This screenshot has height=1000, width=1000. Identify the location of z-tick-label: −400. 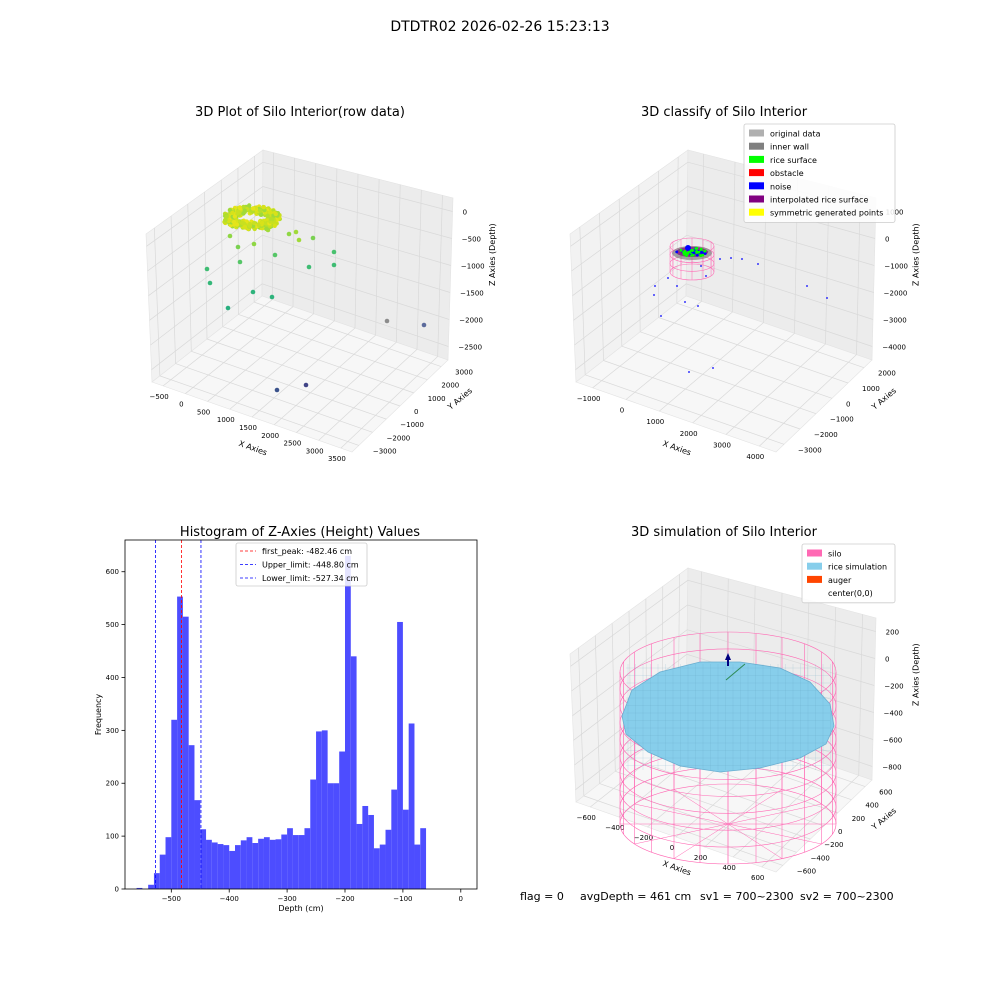
(893, 714).